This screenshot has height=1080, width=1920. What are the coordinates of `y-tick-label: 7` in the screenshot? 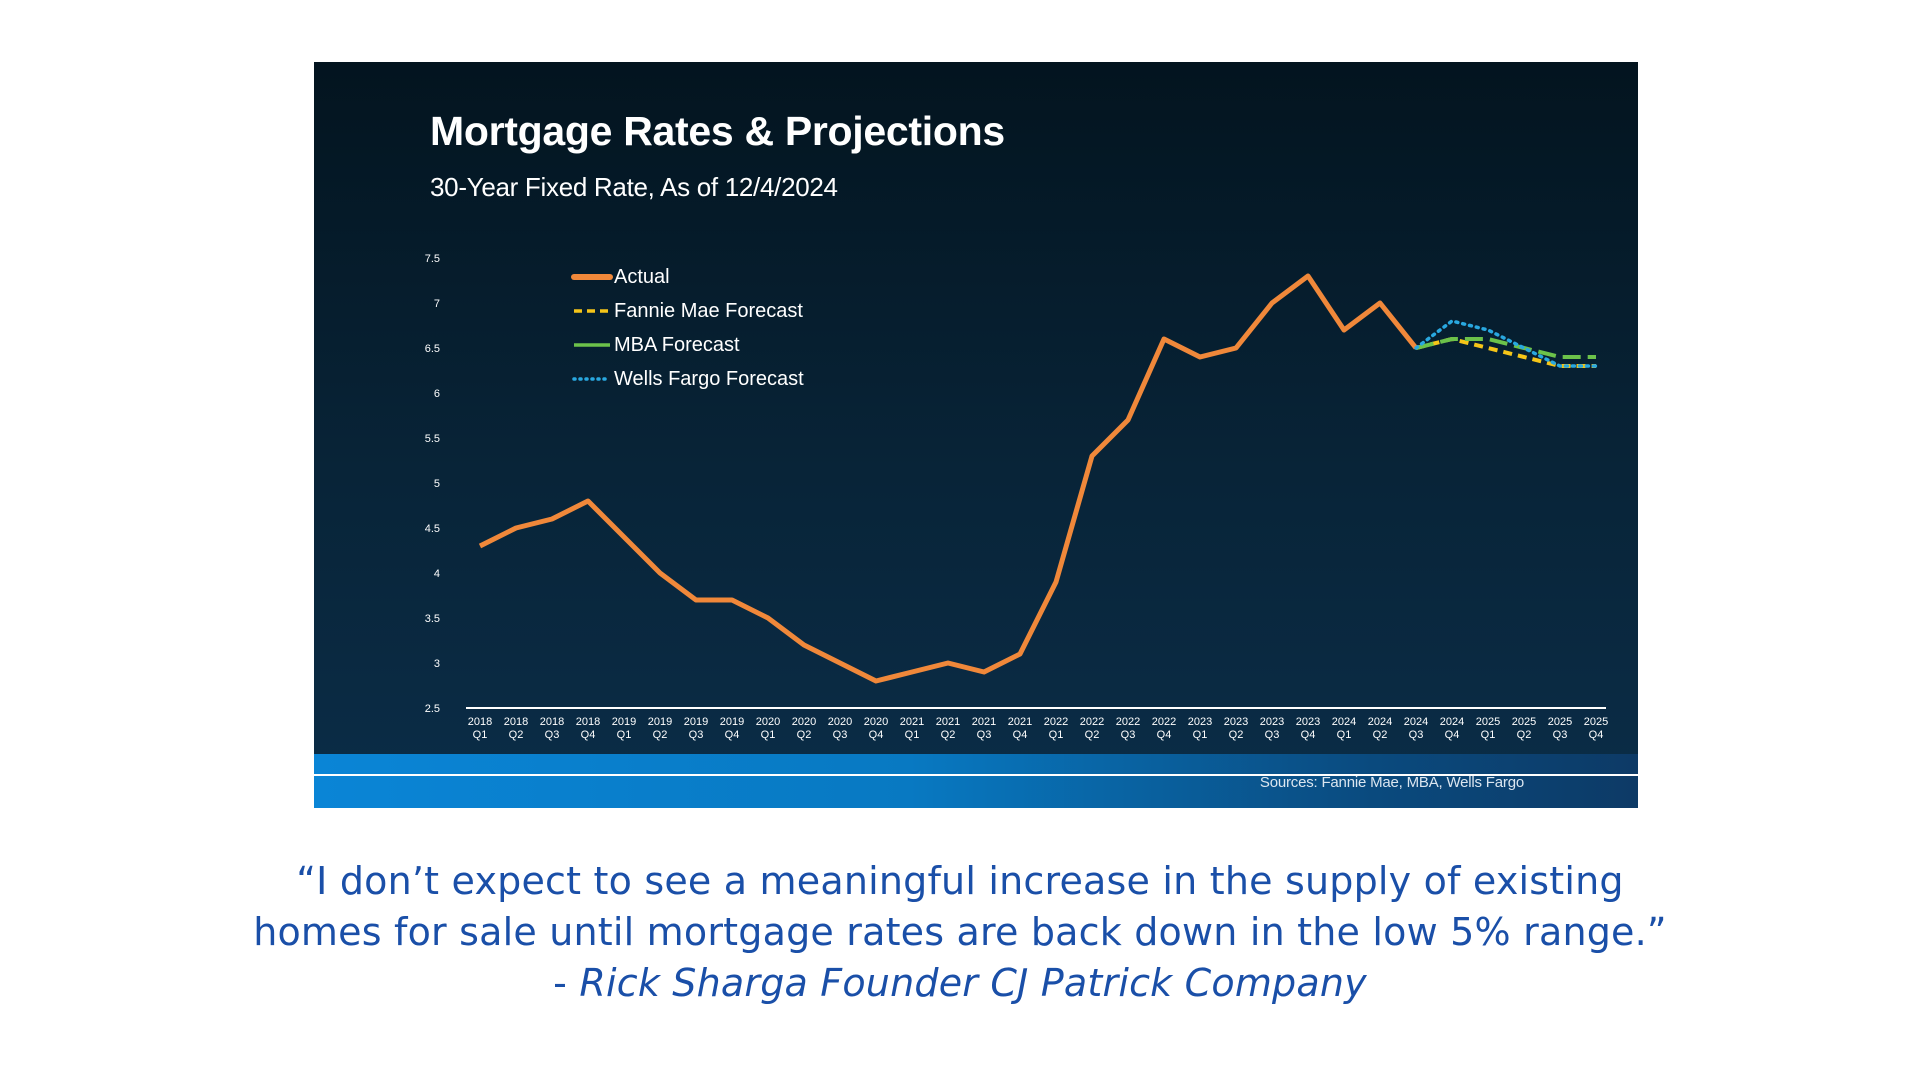 It's located at (437, 304).